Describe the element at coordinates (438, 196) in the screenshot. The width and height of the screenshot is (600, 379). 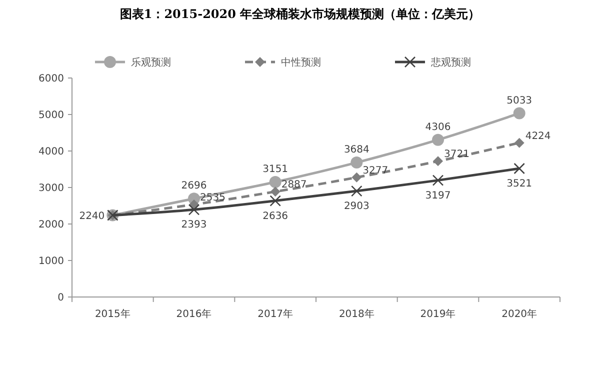
I see `data-label: 3197` at that location.